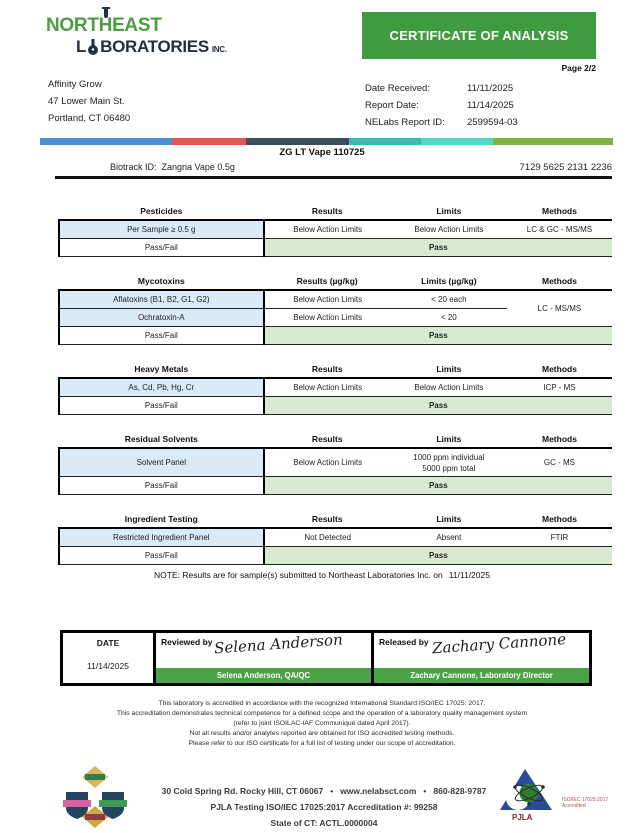 Image resolution: width=644 pixels, height=833 pixels. Describe the element at coordinates (441, 105) in the screenshot. I see `meta-row: Report Date: 11/14/2025` at that location.